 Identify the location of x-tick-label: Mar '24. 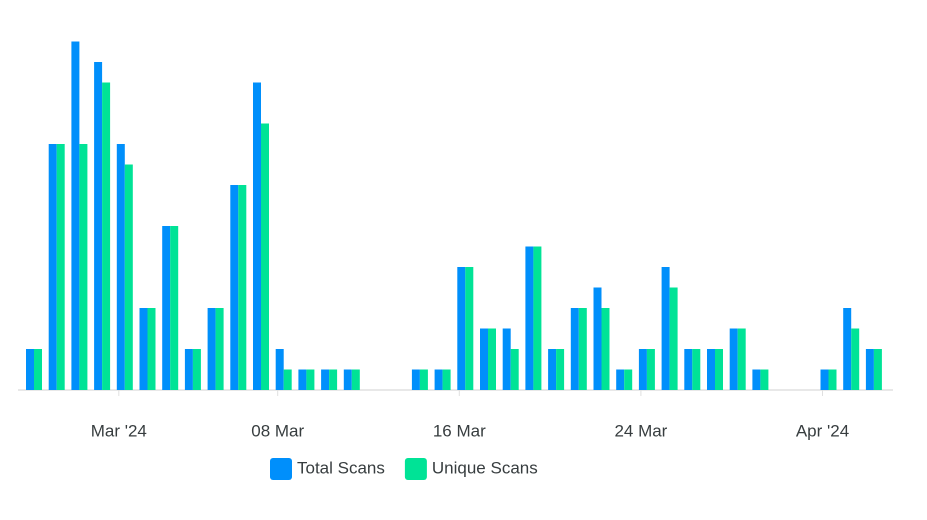
(119, 430).